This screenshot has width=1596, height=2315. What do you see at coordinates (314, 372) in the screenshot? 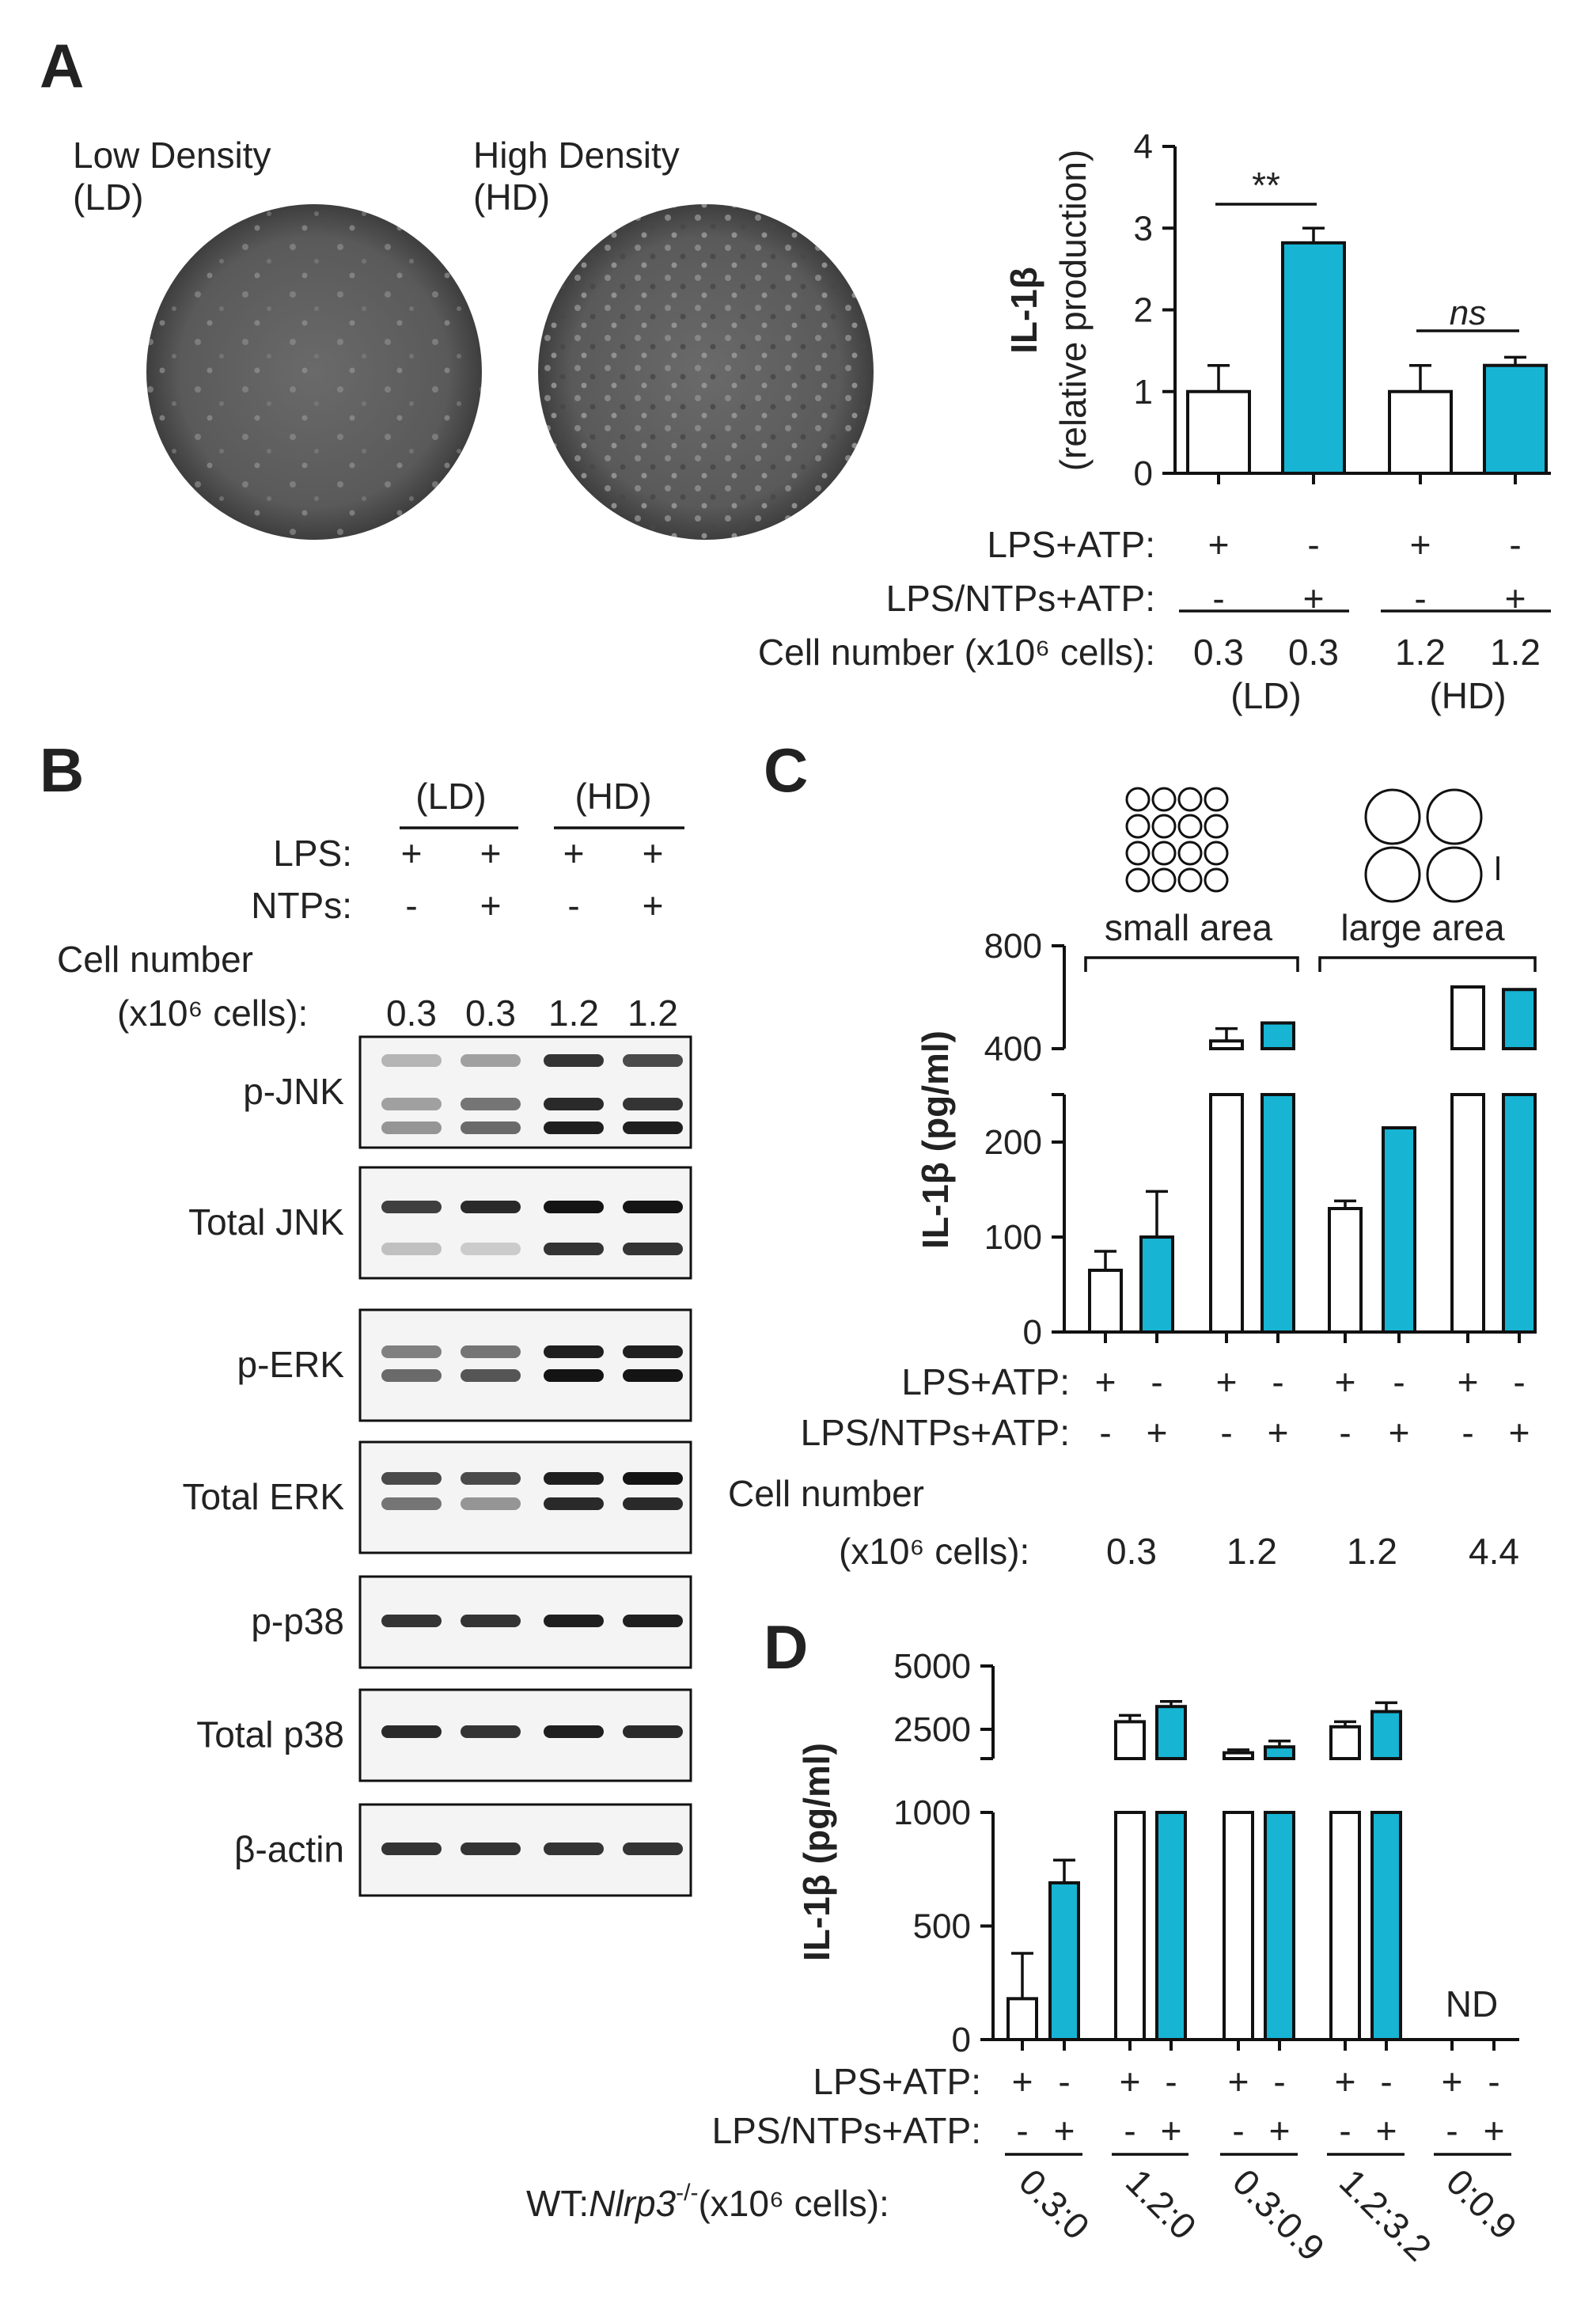
I see `low-density-micrograph` at bounding box center [314, 372].